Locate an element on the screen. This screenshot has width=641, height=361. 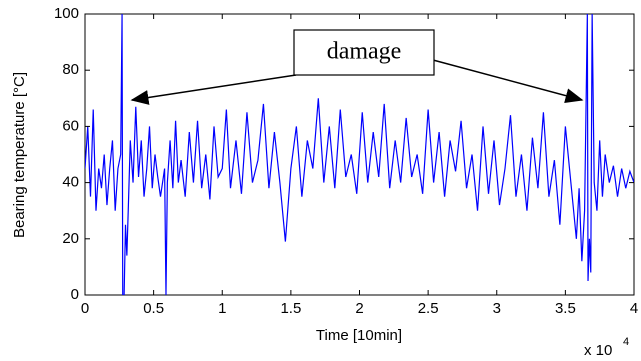
annotation-box is located at coordinates (364, 52).